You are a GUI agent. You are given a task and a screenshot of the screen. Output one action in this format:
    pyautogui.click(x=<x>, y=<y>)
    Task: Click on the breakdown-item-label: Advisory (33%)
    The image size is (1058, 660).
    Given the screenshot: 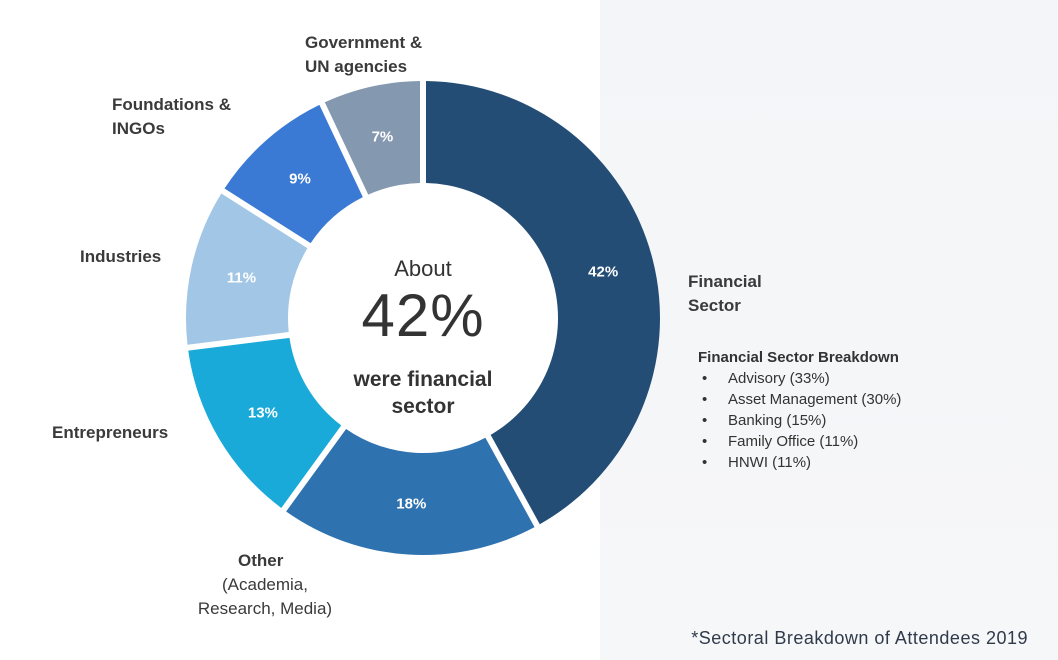 What is the action you would take?
    pyautogui.click(x=779, y=378)
    